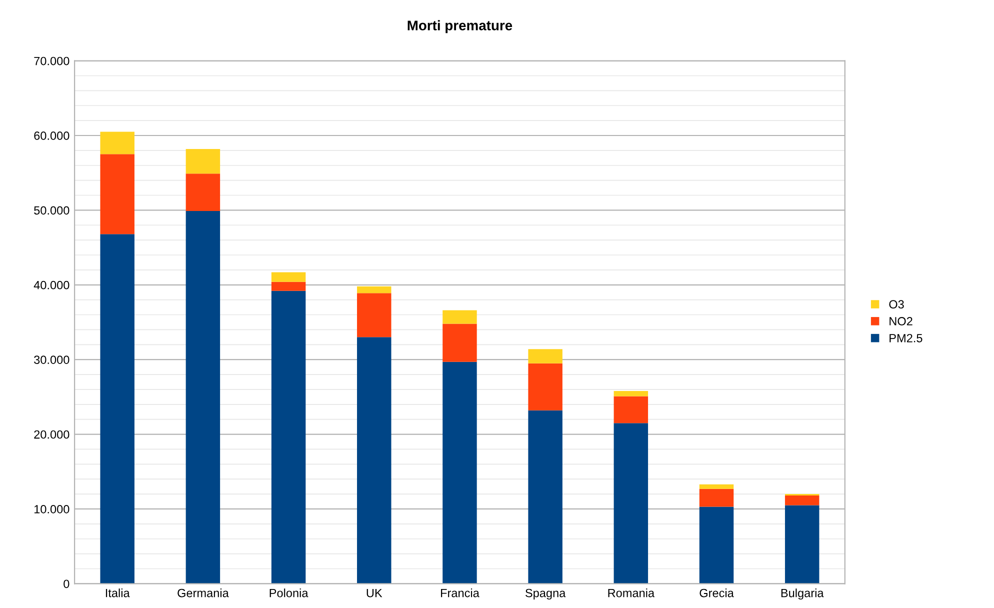  What do you see at coordinates (901, 321) in the screenshot?
I see `legend-label: NO2` at bounding box center [901, 321].